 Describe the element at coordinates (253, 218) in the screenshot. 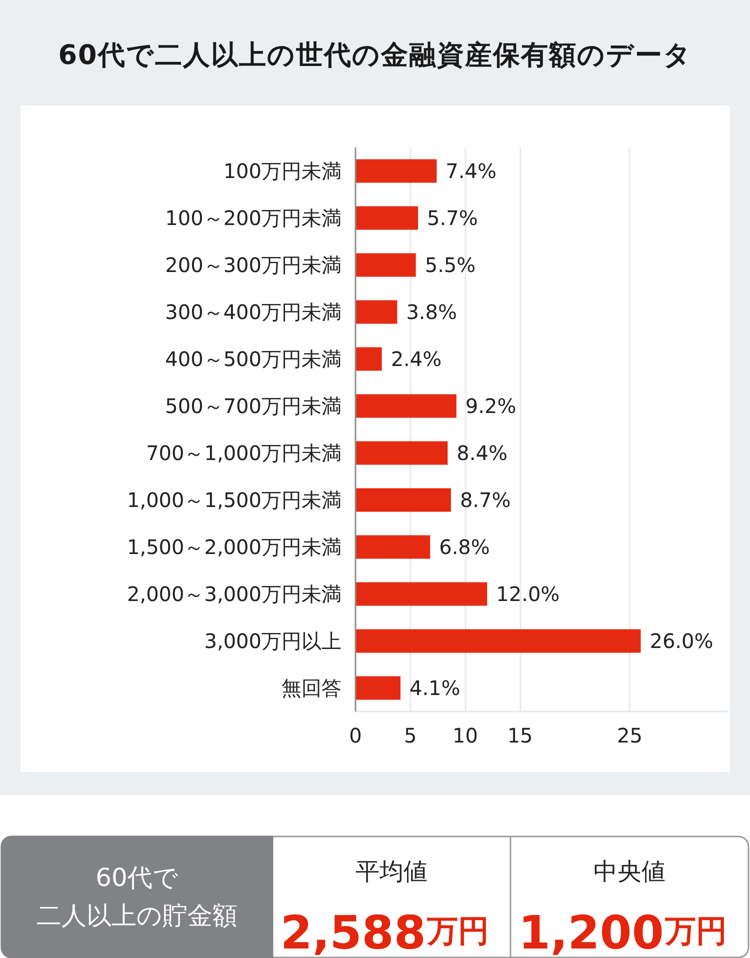

I see `y-tick-label: 100～200万円未満` at that location.